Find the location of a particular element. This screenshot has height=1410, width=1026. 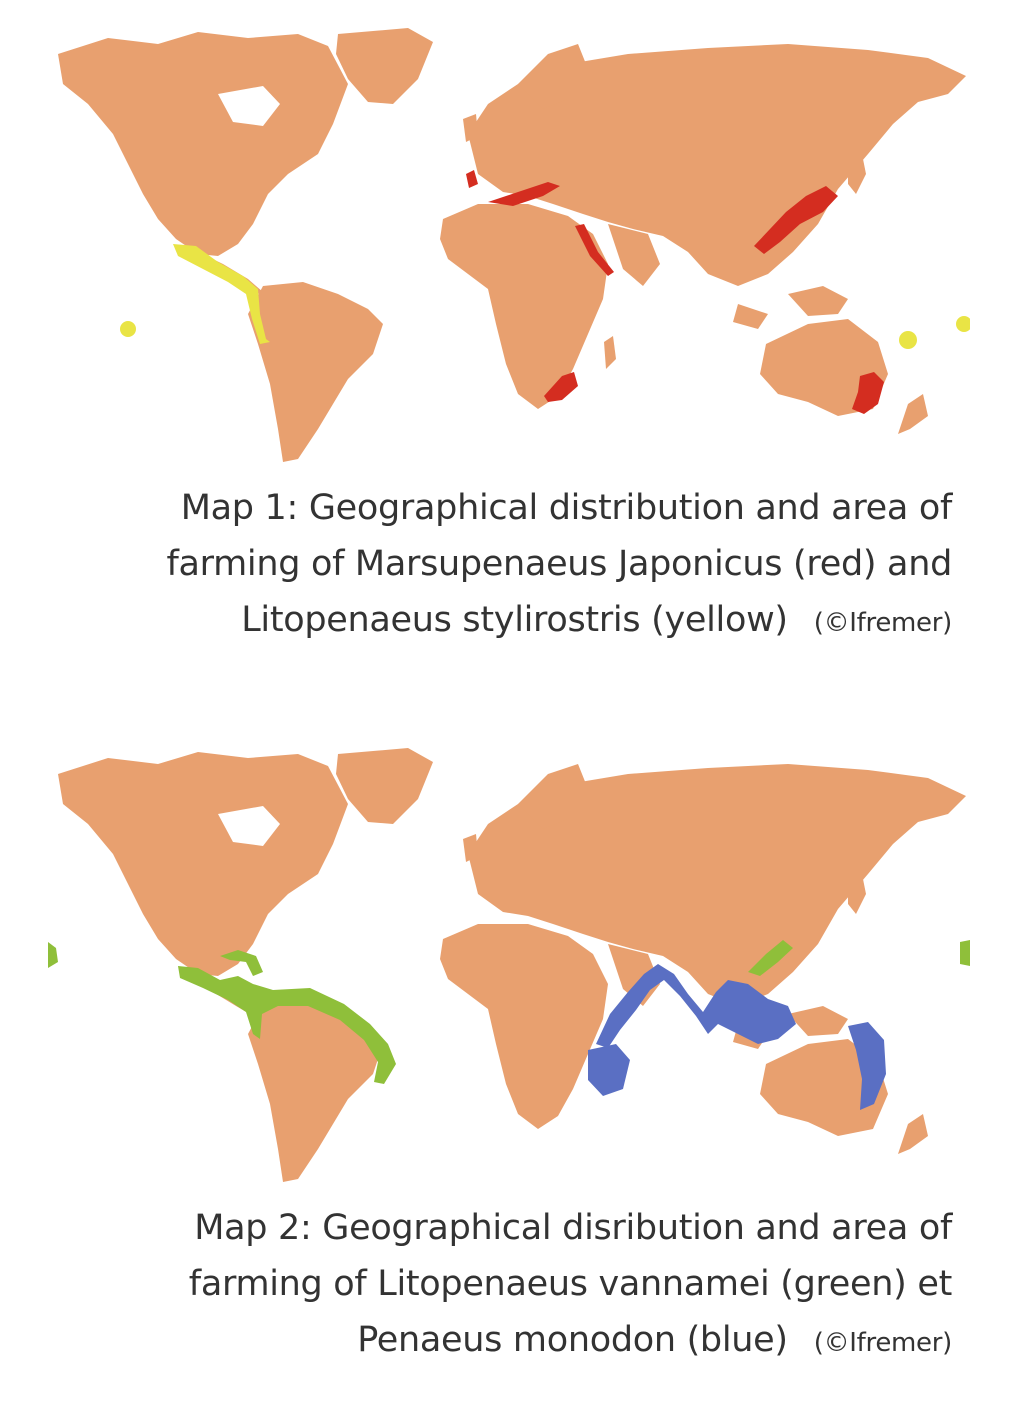

red-area-east-australia is located at coordinates (868, 393).